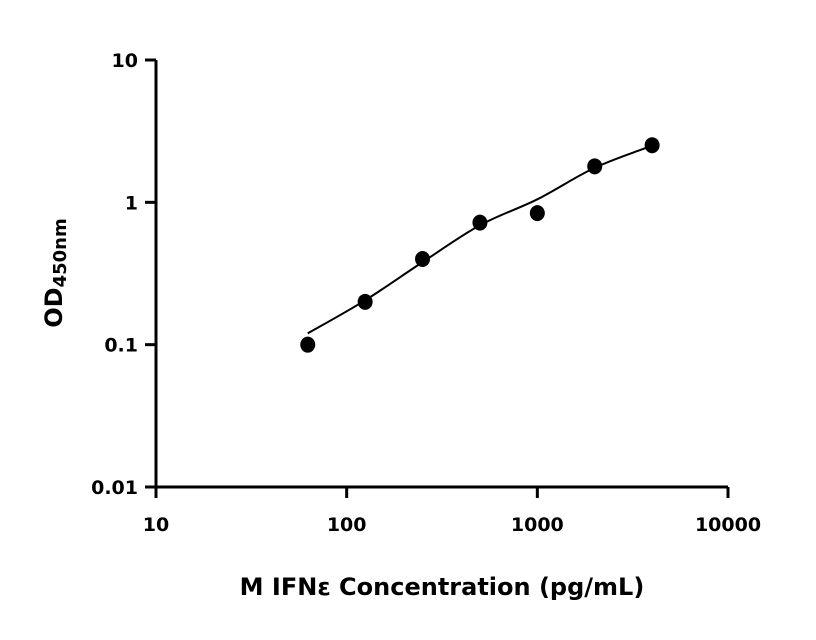 The width and height of the screenshot is (816, 640). Describe the element at coordinates (442, 587) in the screenshot. I see `x-axis-label: M IFNε Concentration (pg/mL)` at that location.